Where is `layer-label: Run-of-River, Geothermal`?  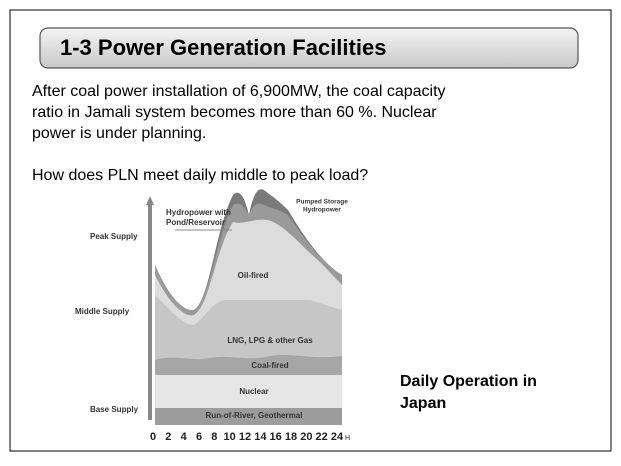
layer-label: Run-of-River, Geothermal is located at coordinates (254, 415).